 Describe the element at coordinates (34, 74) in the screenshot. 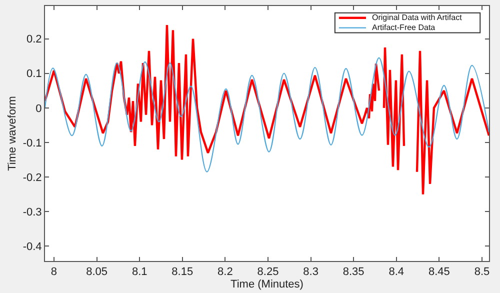

I see `y-tick-label: 0.1` at that location.